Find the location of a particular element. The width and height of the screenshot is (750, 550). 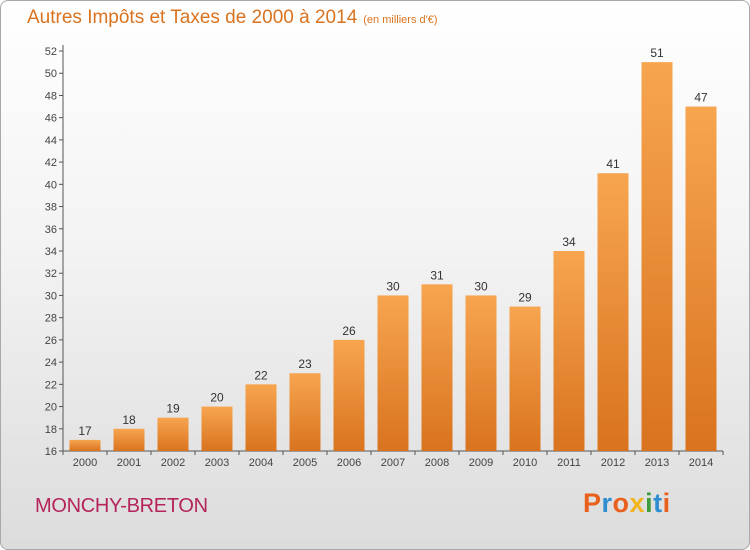

bar-value-label: 31 is located at coordinates (437, 275).